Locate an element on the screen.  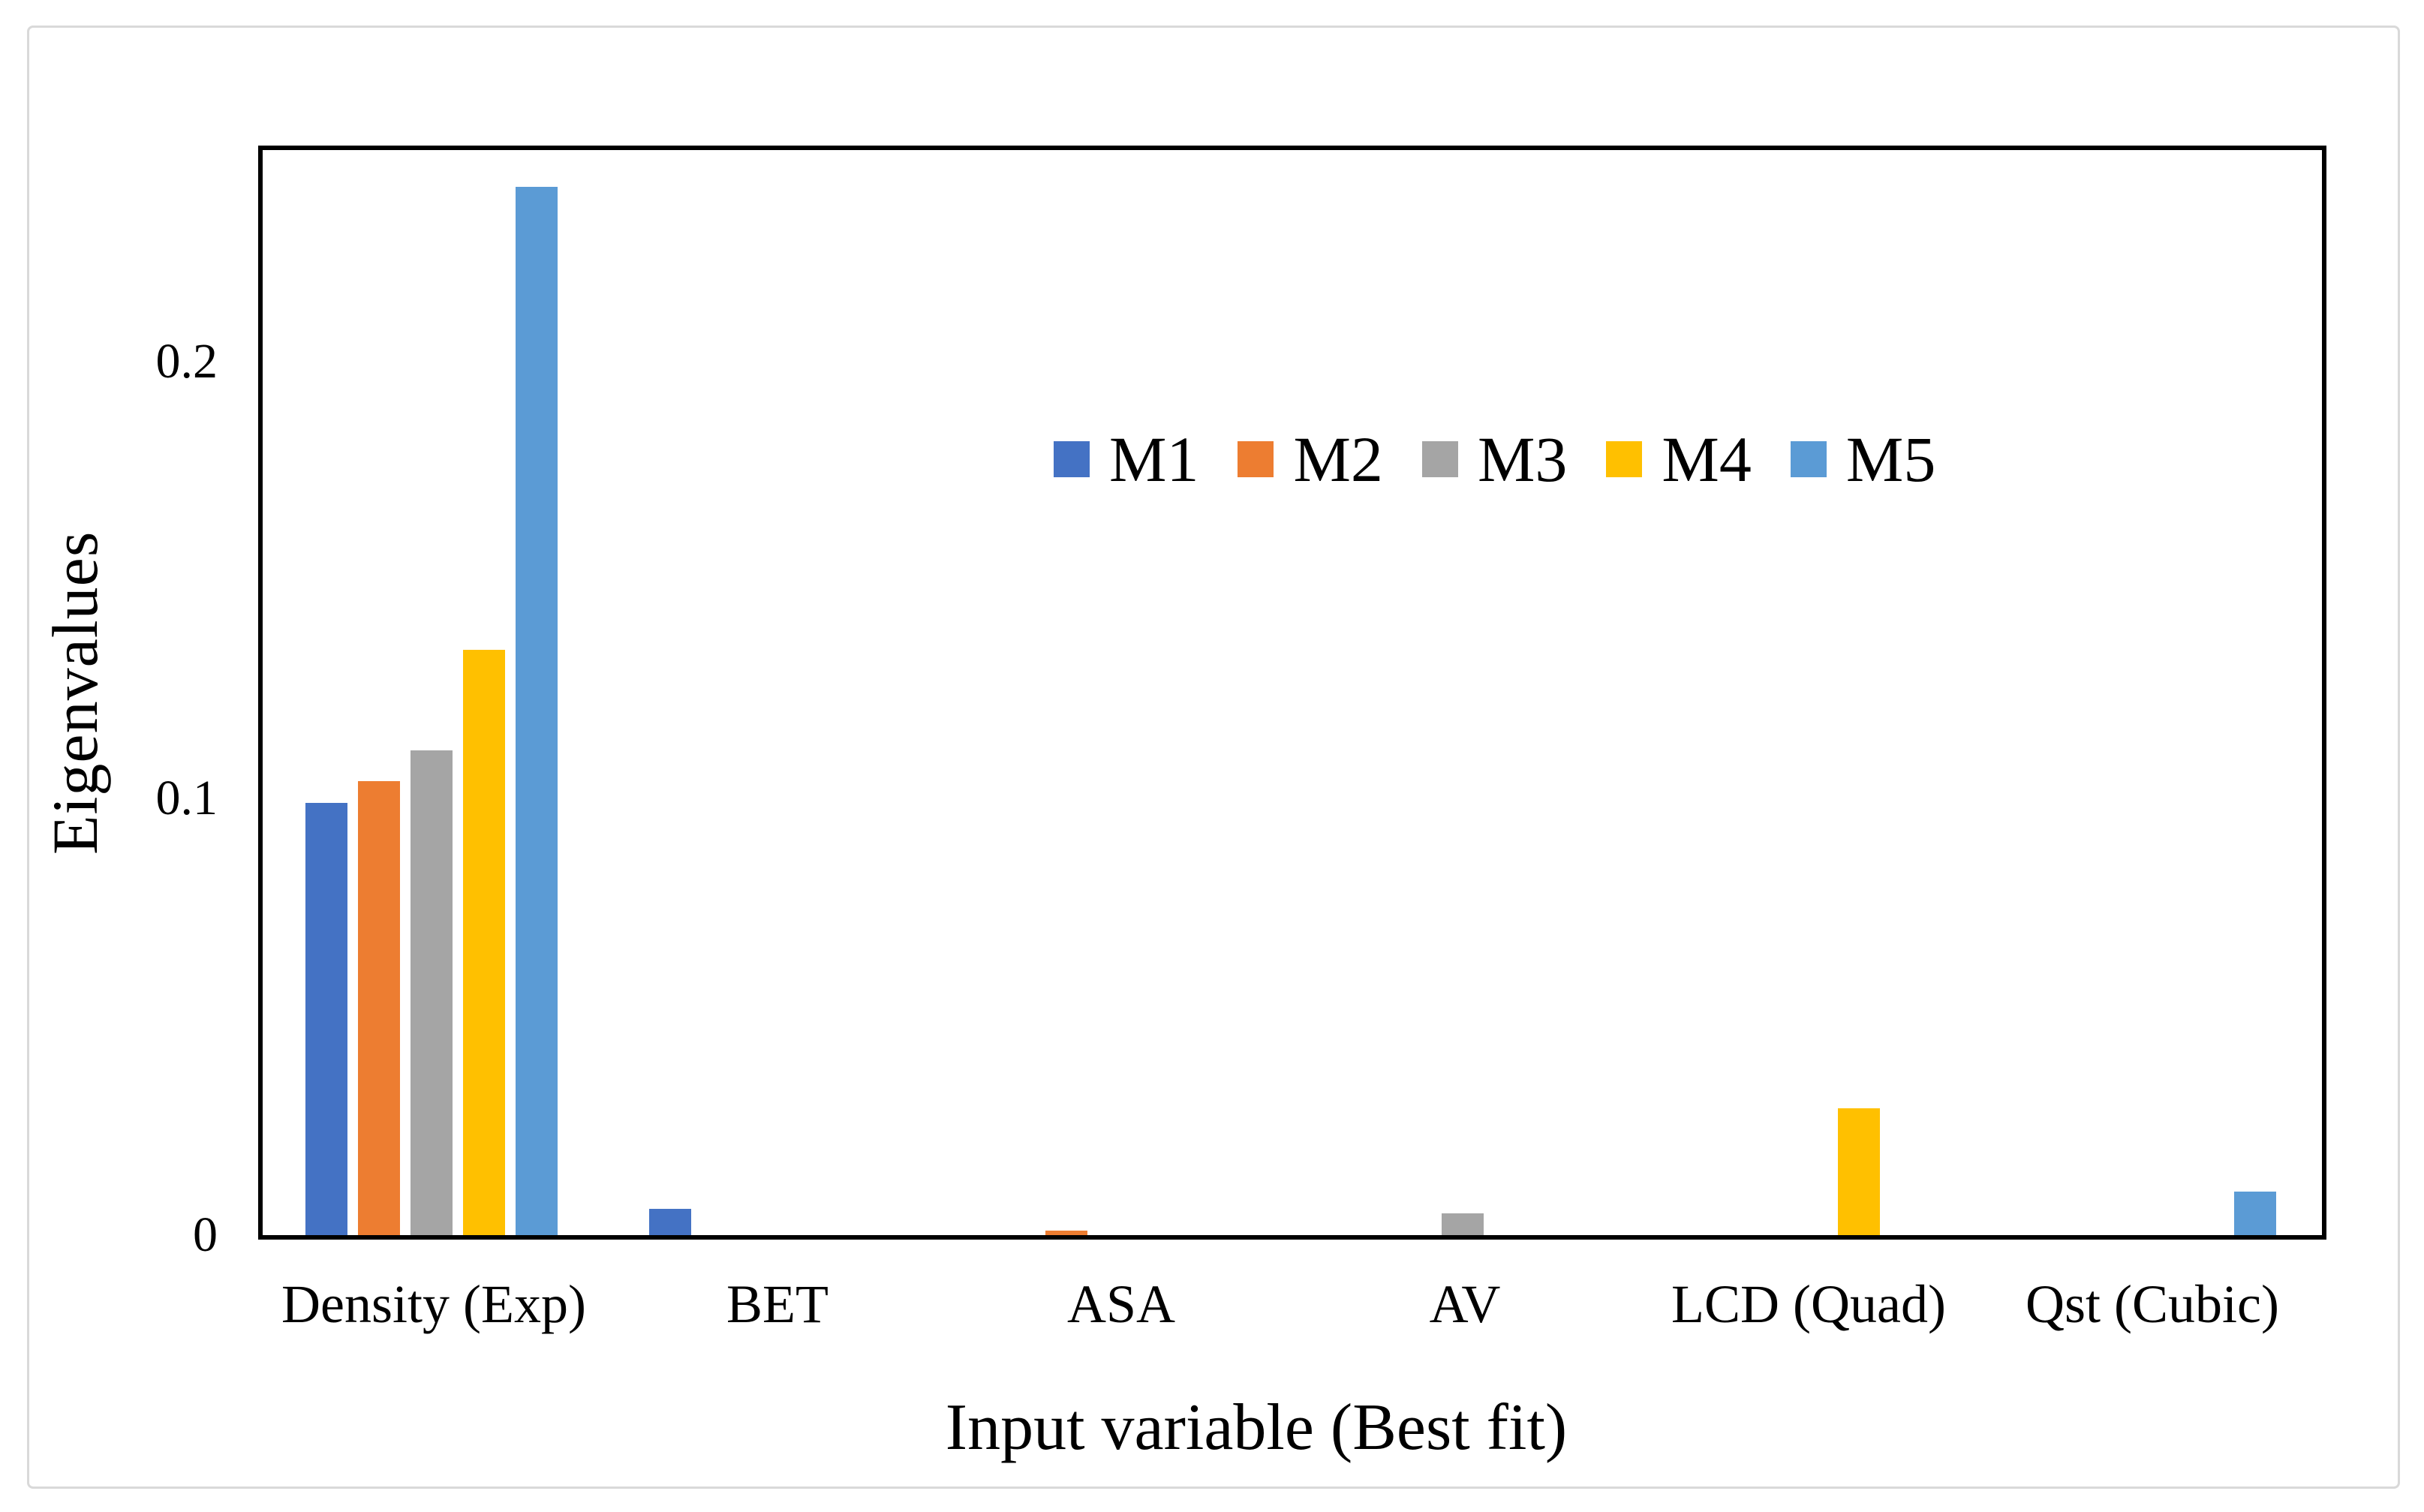
category-label: BET is located at coordinates (777, 1304).